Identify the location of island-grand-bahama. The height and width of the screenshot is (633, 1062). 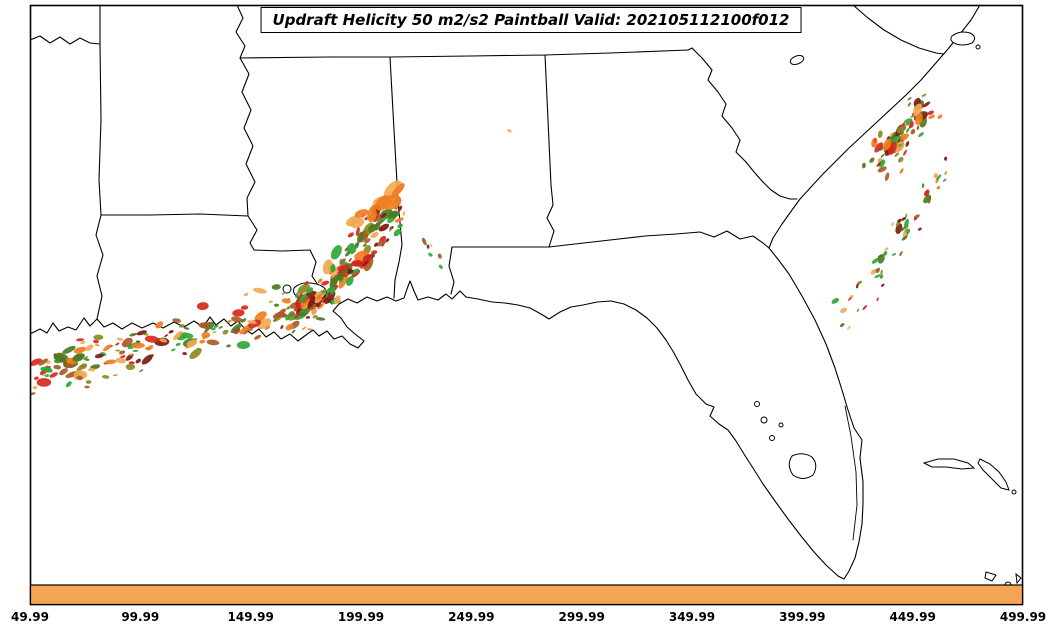
(949, 464).